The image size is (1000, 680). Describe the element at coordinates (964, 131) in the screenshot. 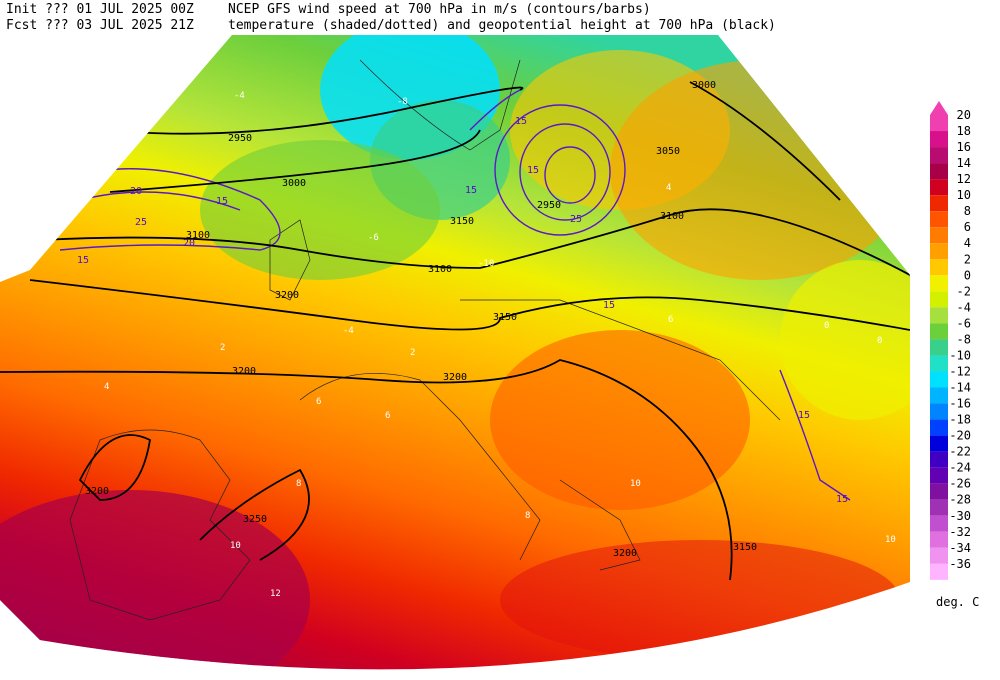

I see `colorbar-label: 18` at that location.